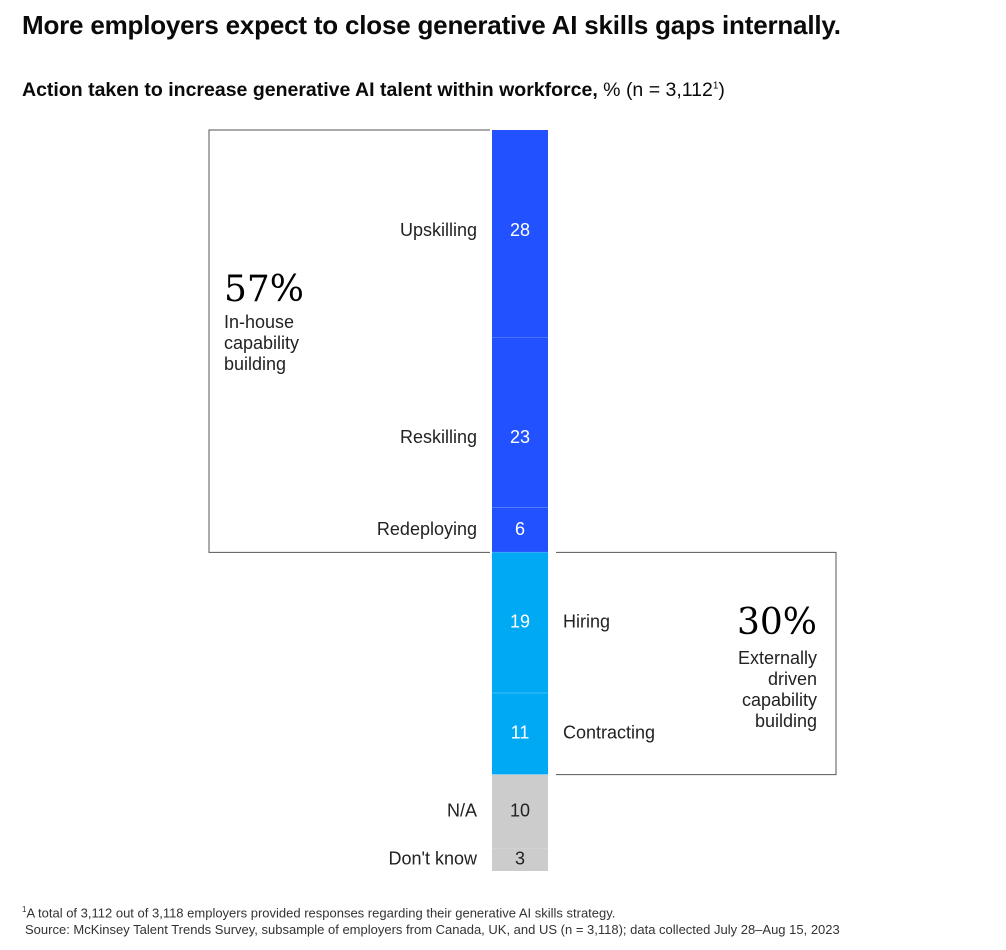  I want to click on bar-segment-reskilling, so click(520, 422).